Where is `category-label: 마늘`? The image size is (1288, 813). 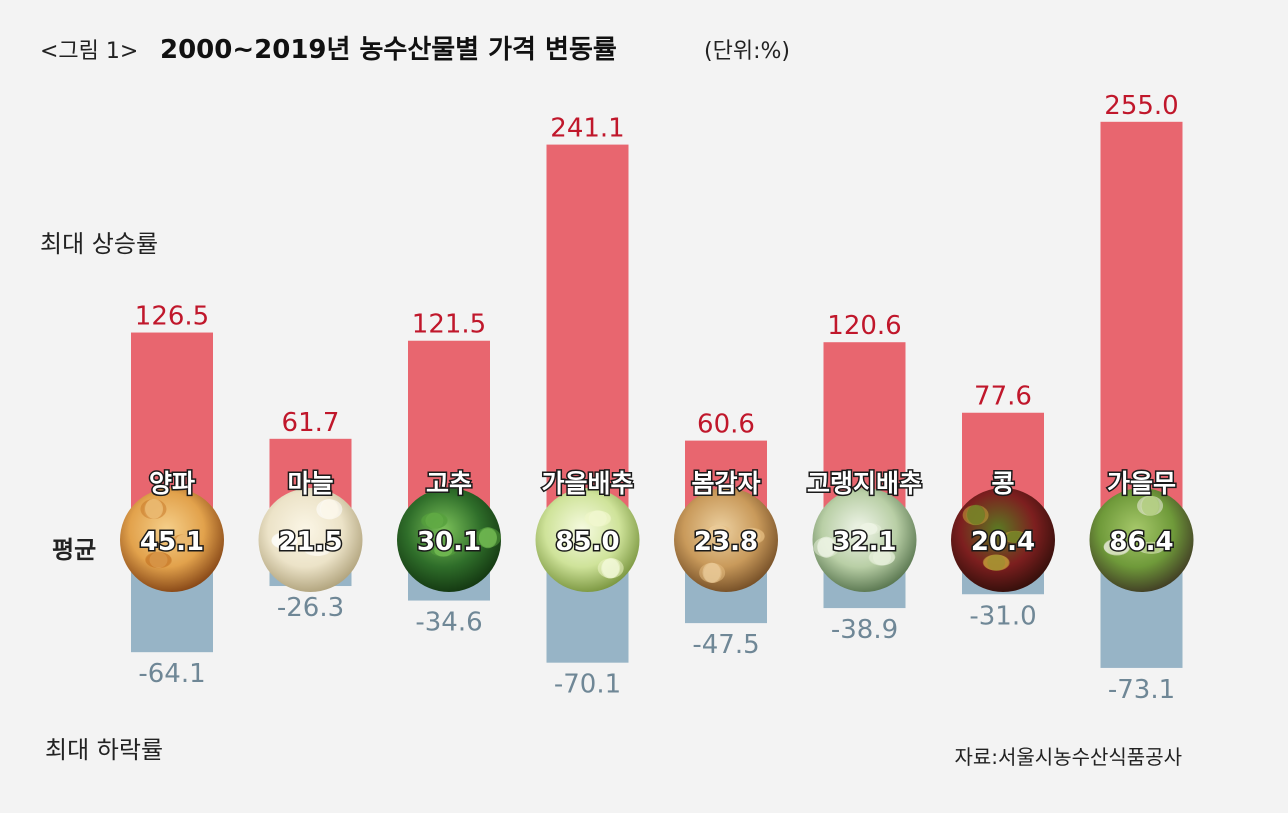 category-label: 마늘 is located at coordinates (310, 483).